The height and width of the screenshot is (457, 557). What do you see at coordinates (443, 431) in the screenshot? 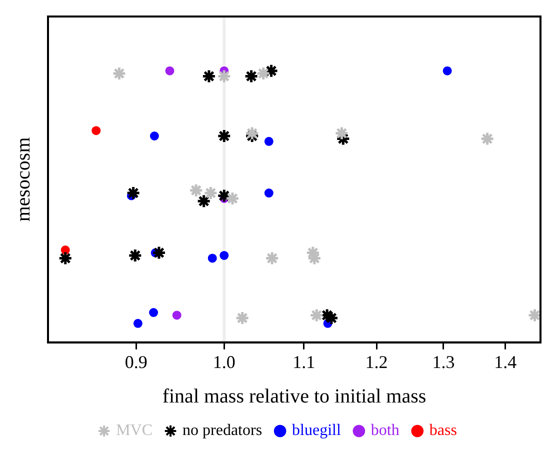
I see `legend-label: bass` at bounding box center [443, 431].